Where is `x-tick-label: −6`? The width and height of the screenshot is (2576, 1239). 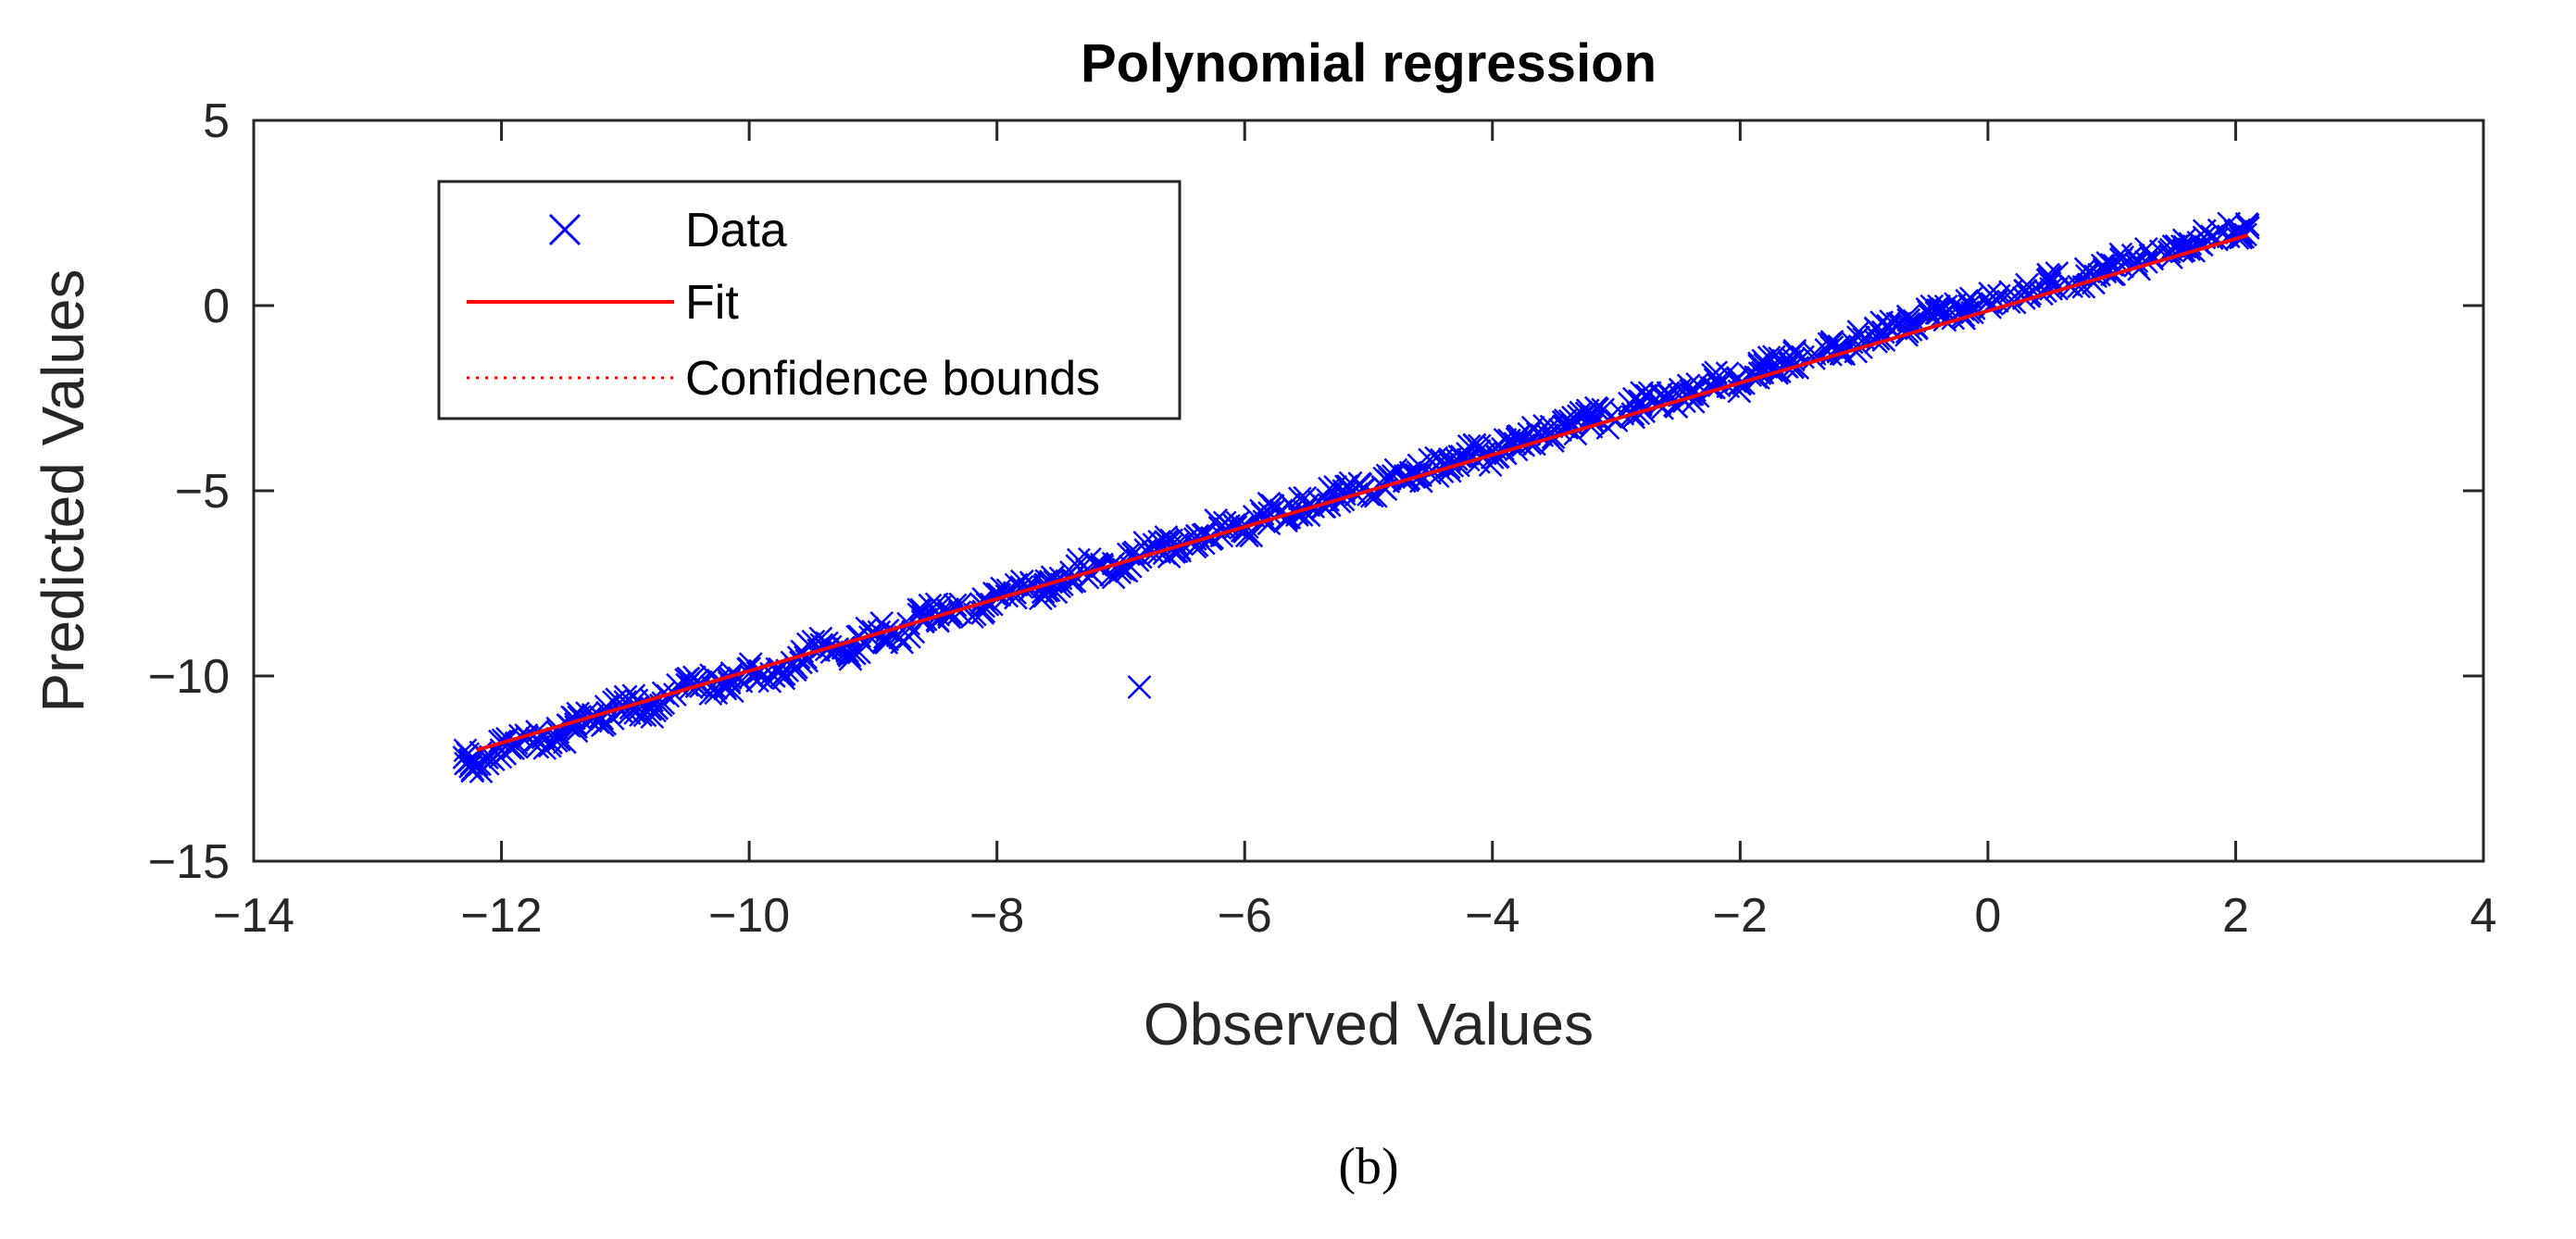
x-tick-label: −6 is located at coordinates (1245, 916).